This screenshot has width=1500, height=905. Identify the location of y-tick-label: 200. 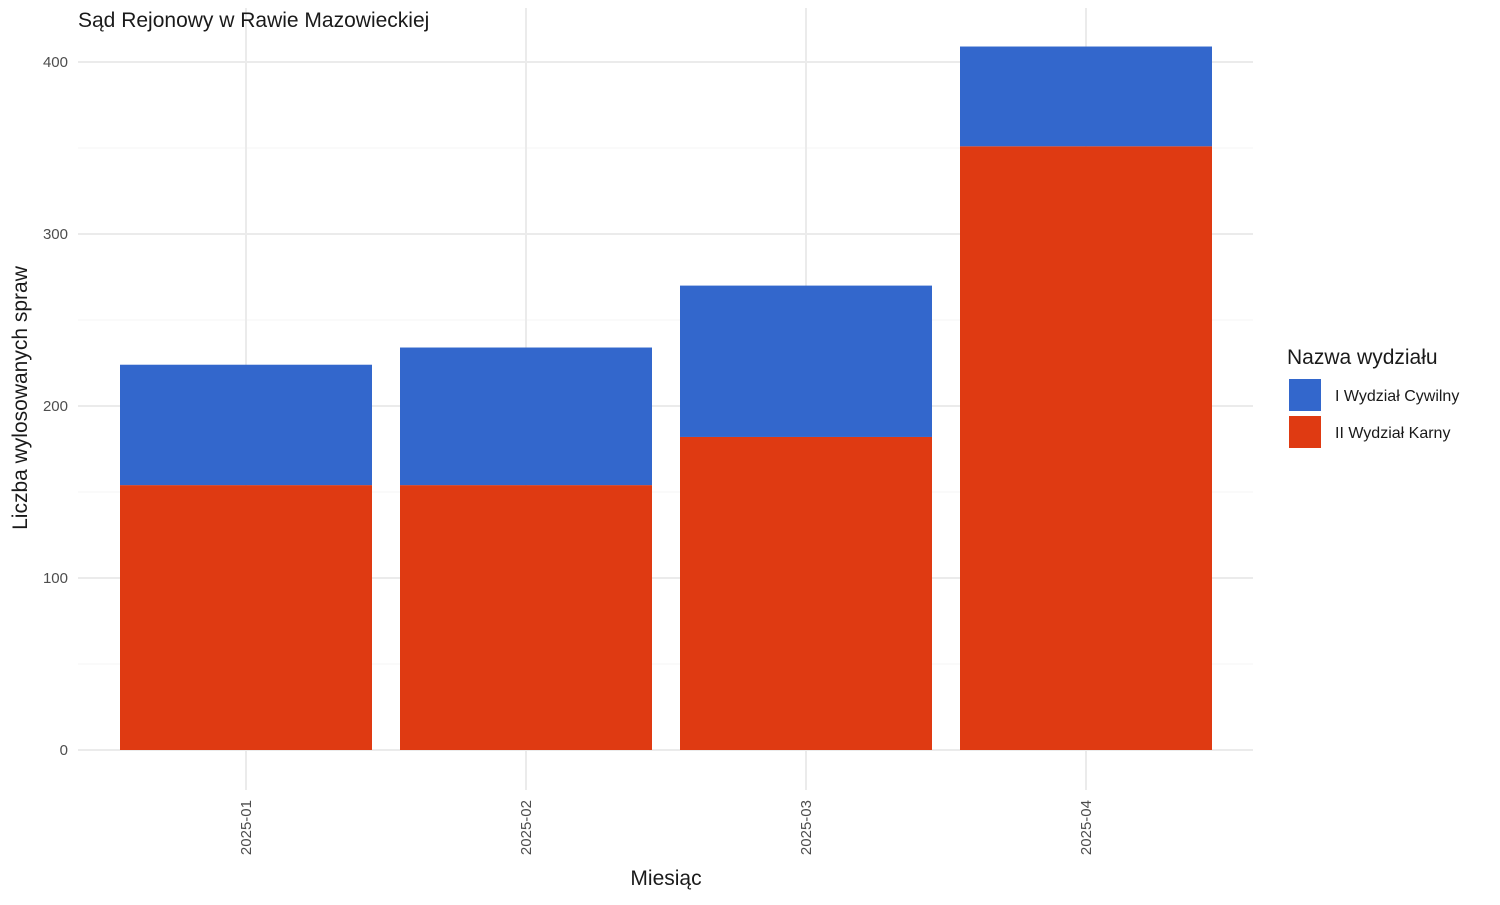
(55, 406).